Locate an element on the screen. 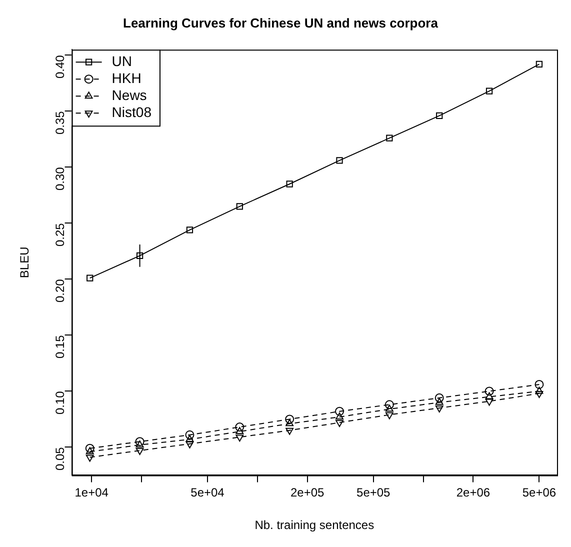 The width and height of the screenshot is (571, 547). x-axis-title: Nb. training sentences is located at coordinates (314, 525).